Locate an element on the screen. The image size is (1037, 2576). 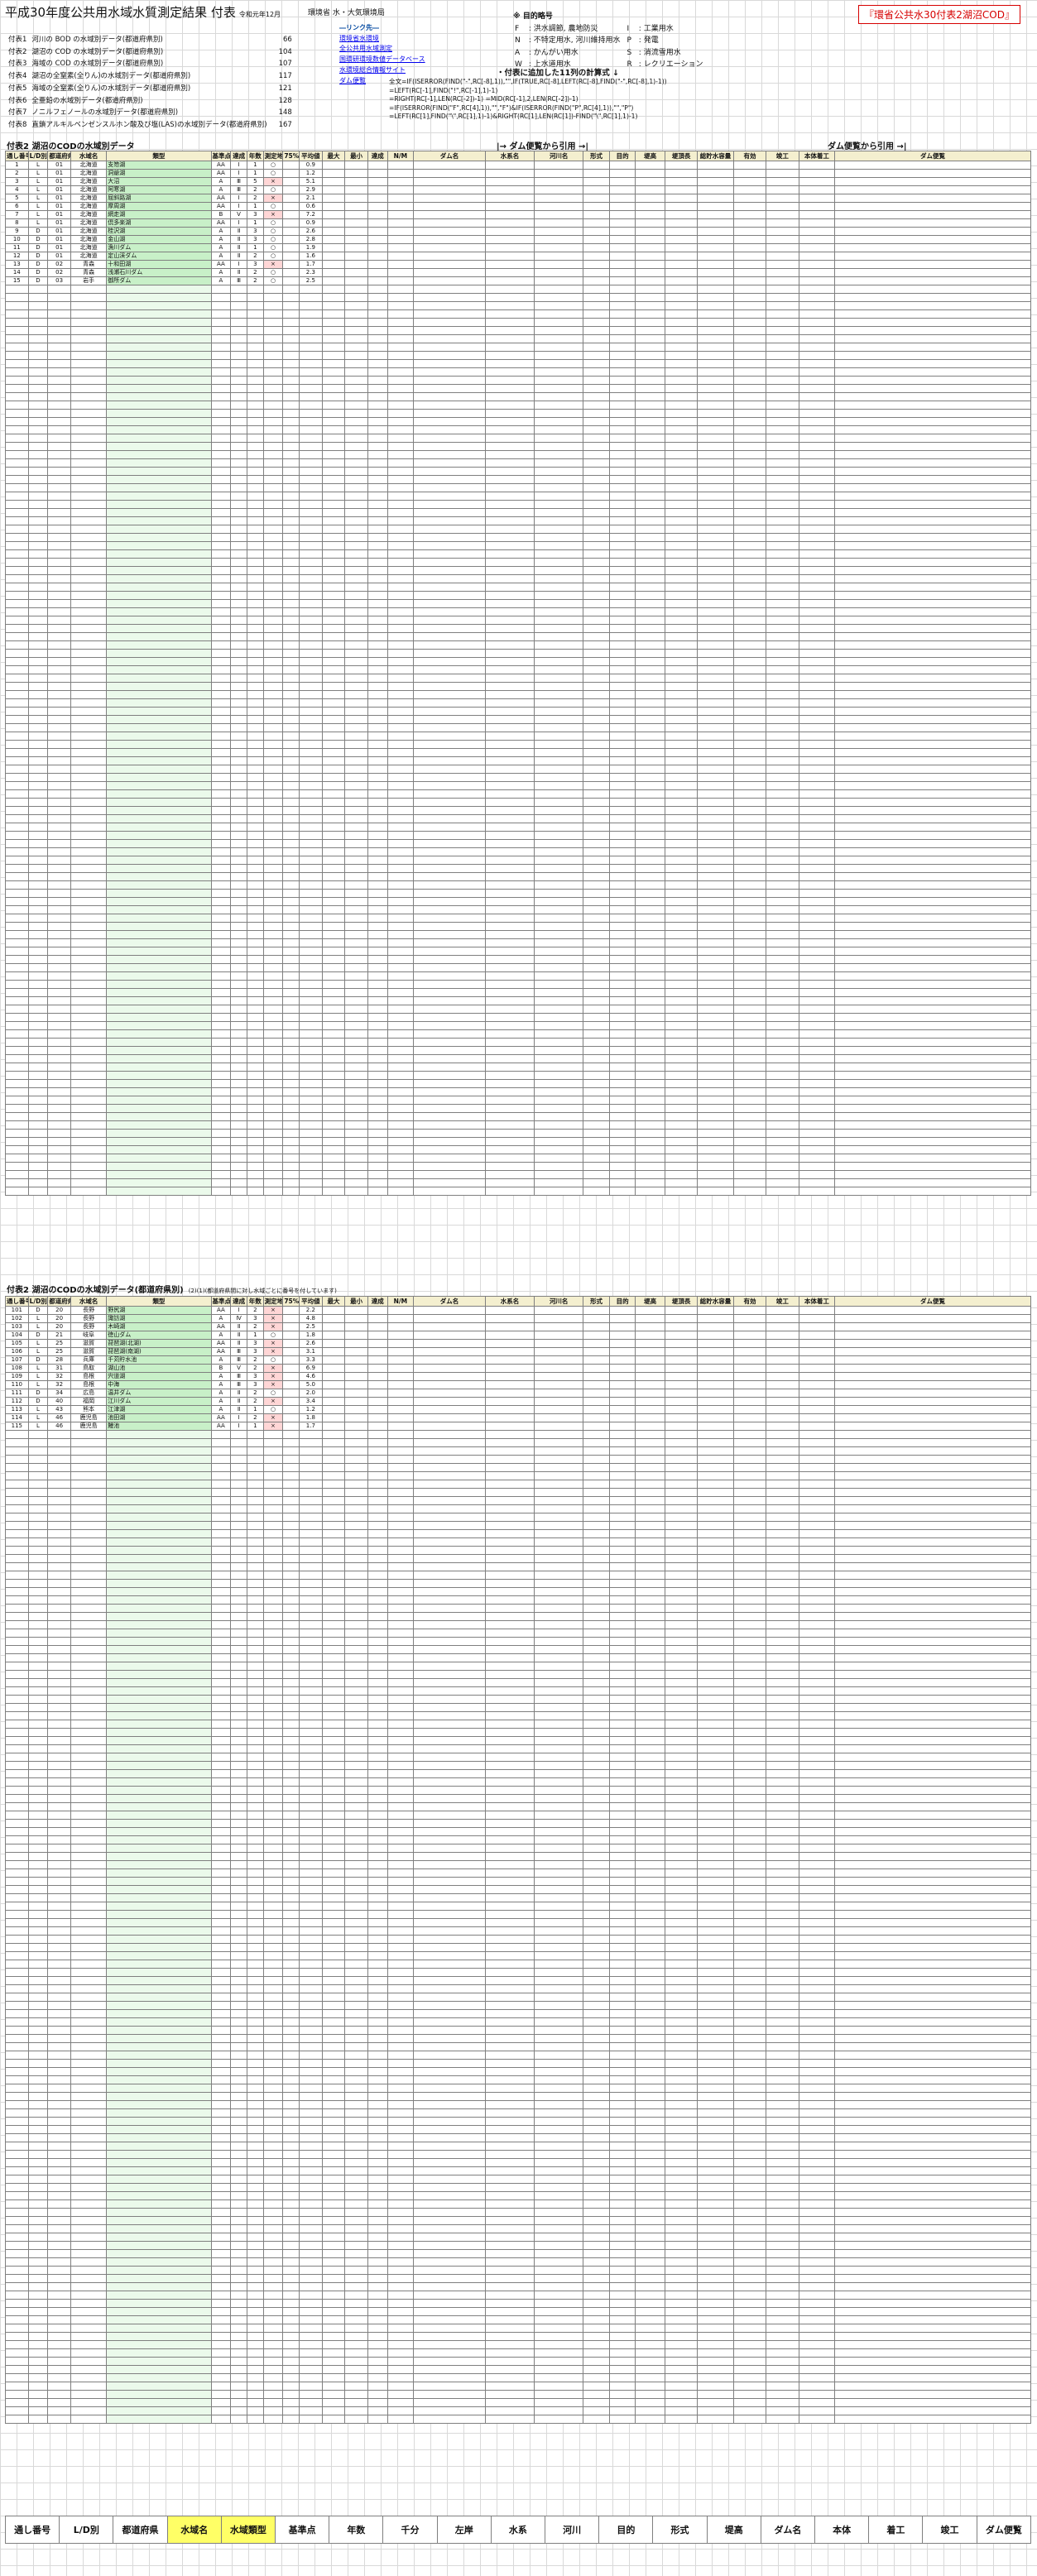
water-area-name: 千苅貯水池 is located at coordinates (159, 1360).